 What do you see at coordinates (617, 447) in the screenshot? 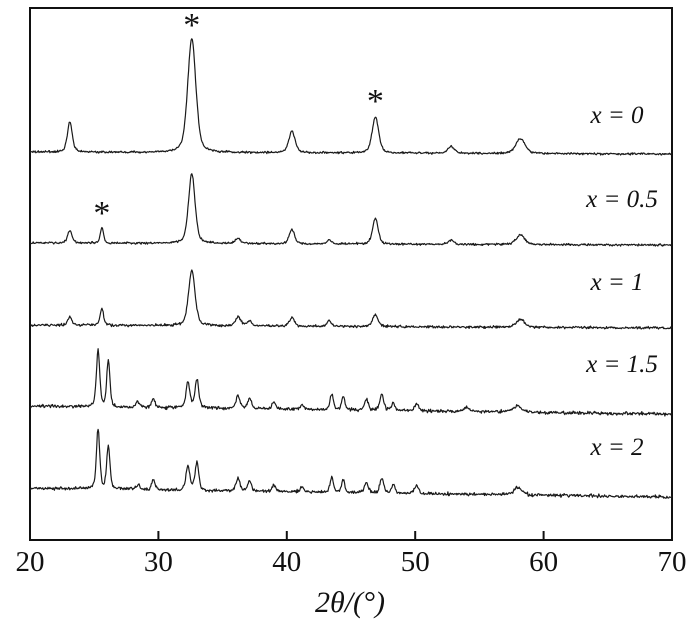
I see `series-label: x = 2` at bounding box center [617, 447].